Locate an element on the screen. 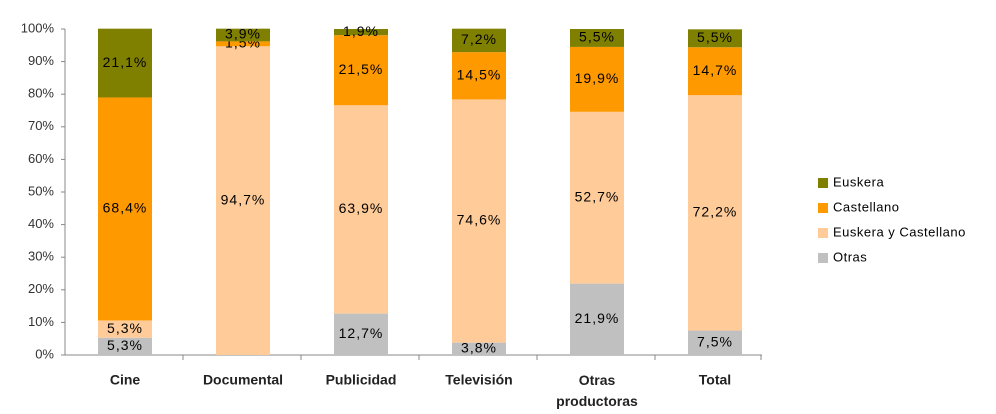 The height and width of the screenshot is (414, 996). y-tick-label: 100% is located at coordinates (38, 27).